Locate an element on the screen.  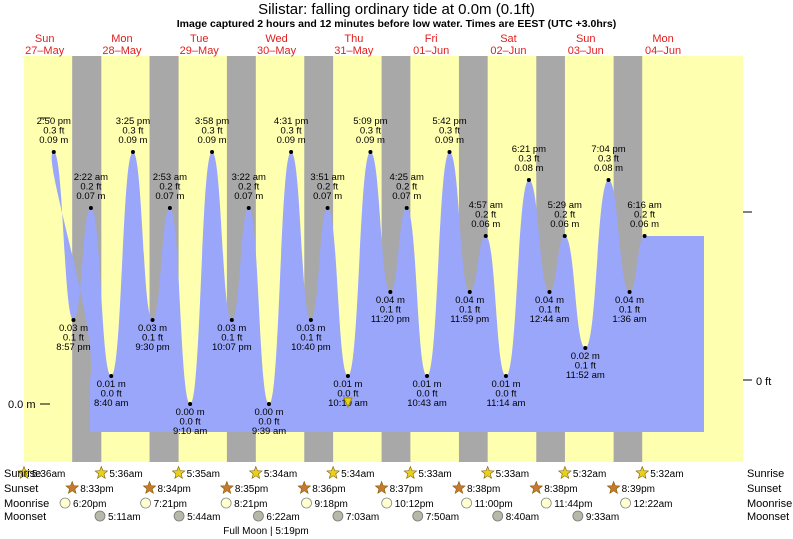
day-date: 28–May is located at coordinates (122, 51).